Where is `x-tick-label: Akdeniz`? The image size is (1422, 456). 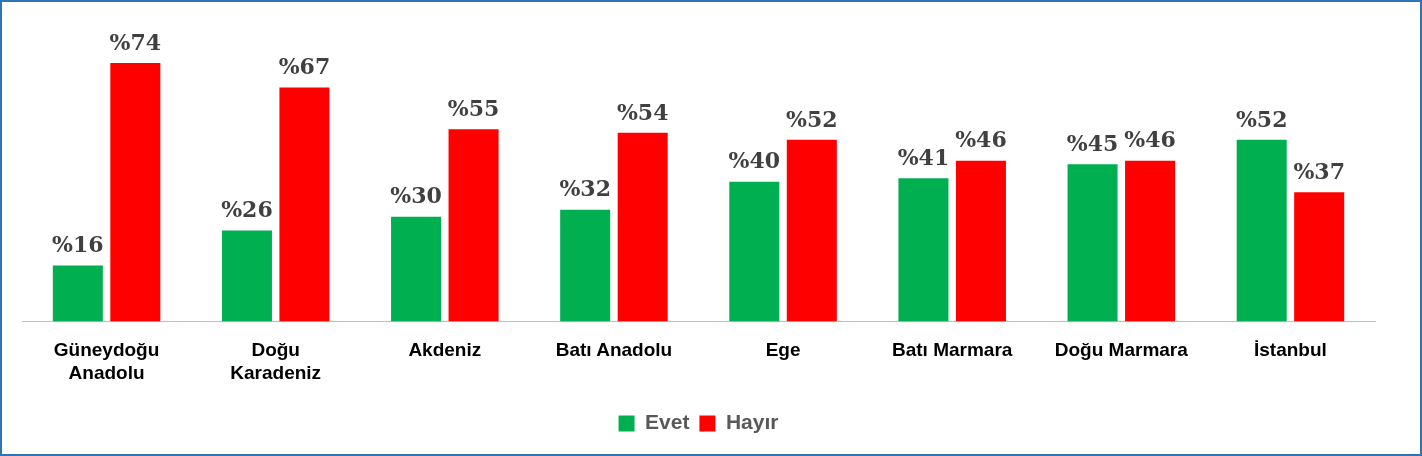
x-tick-label: Akdeniz is located at coordinates (445, 350).